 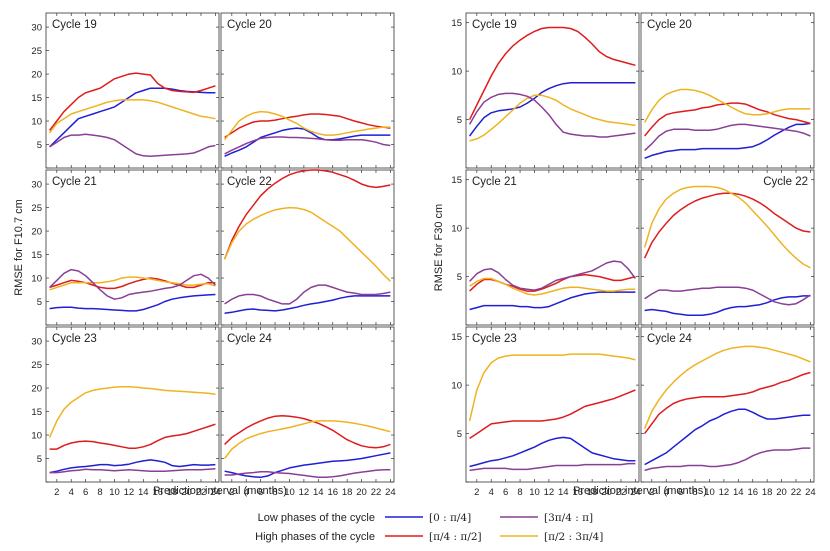 What do you see at coordinates (36, 365) in the screenshot?
I see `y-tick-label: 25` at bounding box center [36, 365].